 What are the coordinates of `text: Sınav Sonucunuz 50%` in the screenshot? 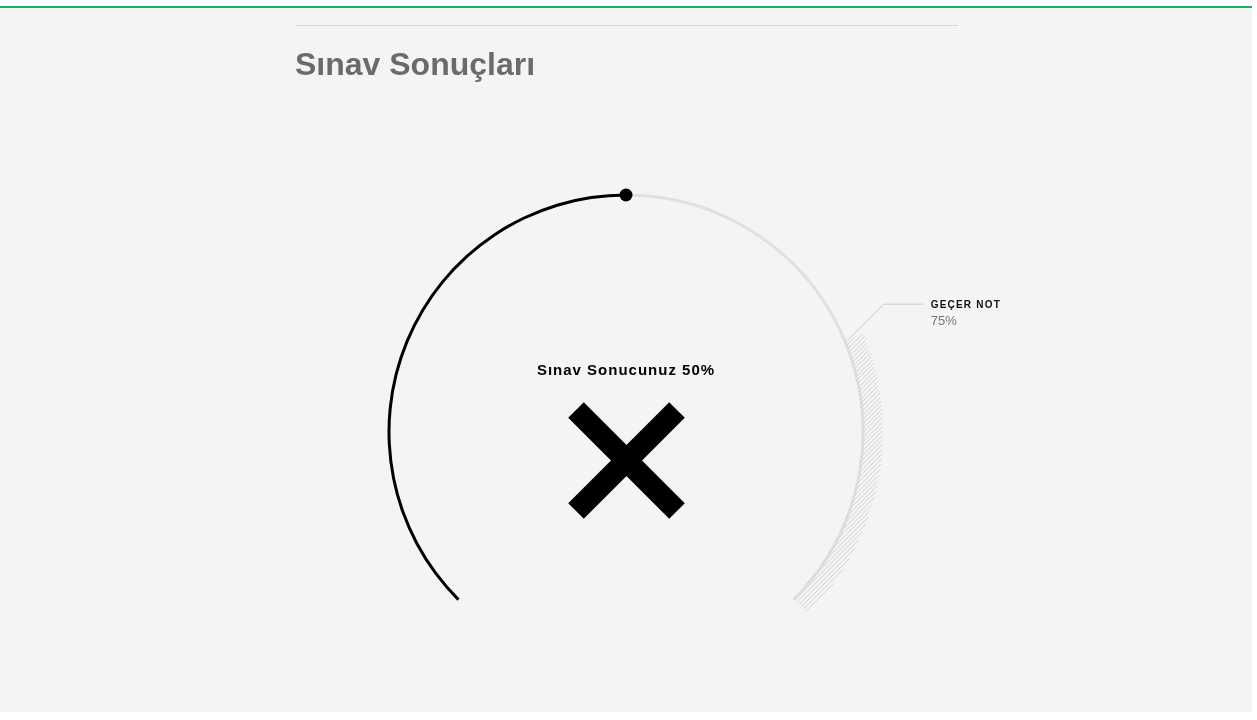 It's located at (626, 369).